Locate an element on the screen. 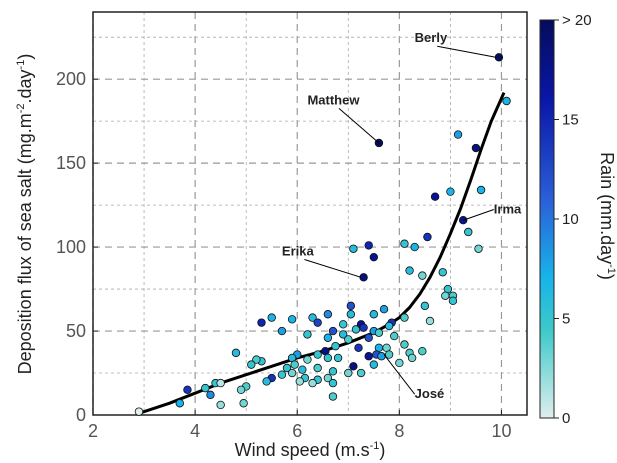  colorbar-tick-label: 10 is located at coordinates (570, 219).